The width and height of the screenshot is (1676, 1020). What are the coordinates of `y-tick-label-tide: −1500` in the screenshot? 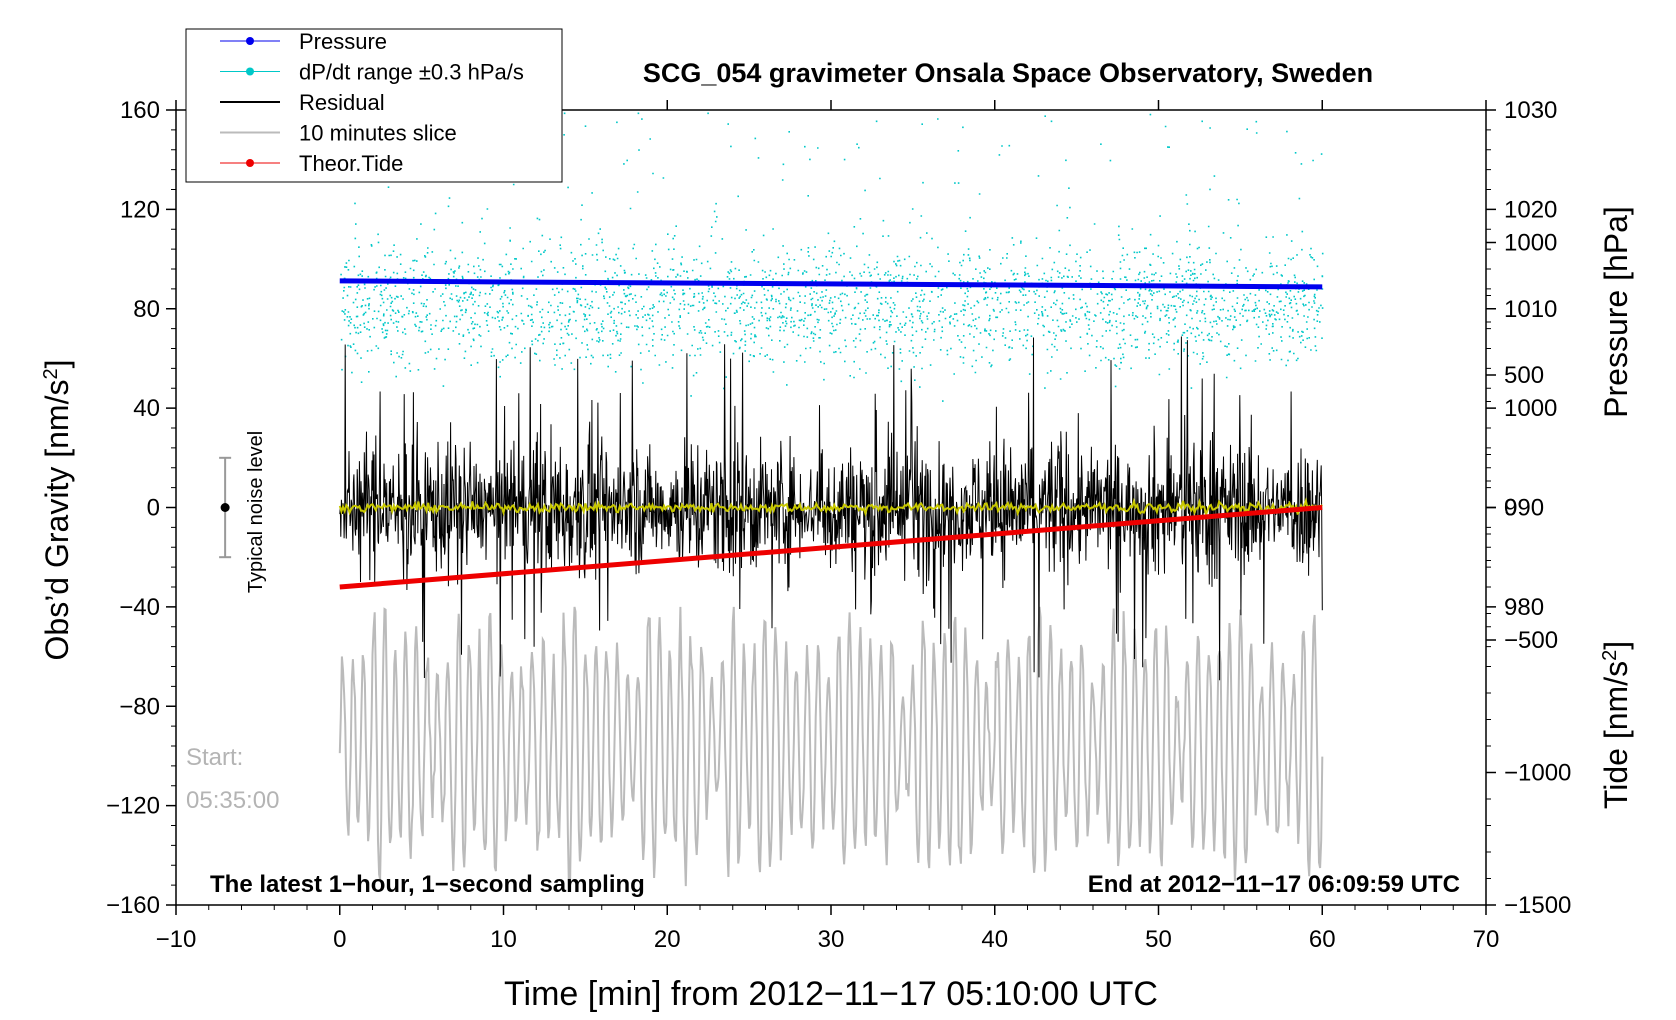 It's located at (1537, 905).